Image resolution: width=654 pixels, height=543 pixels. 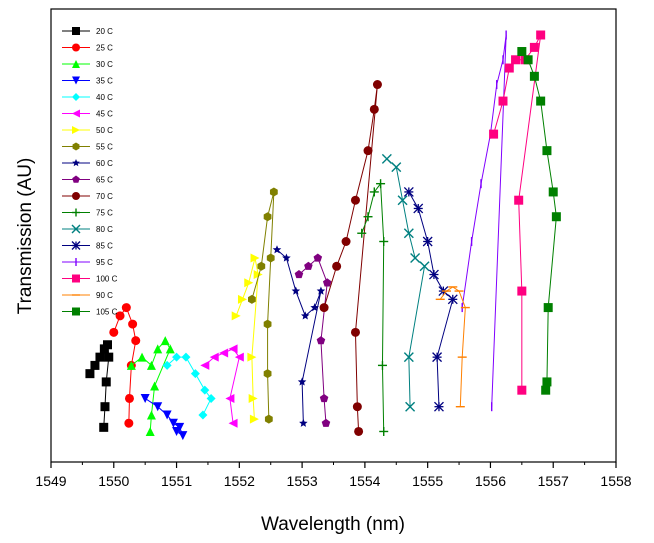 What do you see at coordinates (104, 262) in the screenshot?
I see `legend-label: 95 C` at bounding box center [104, 262].